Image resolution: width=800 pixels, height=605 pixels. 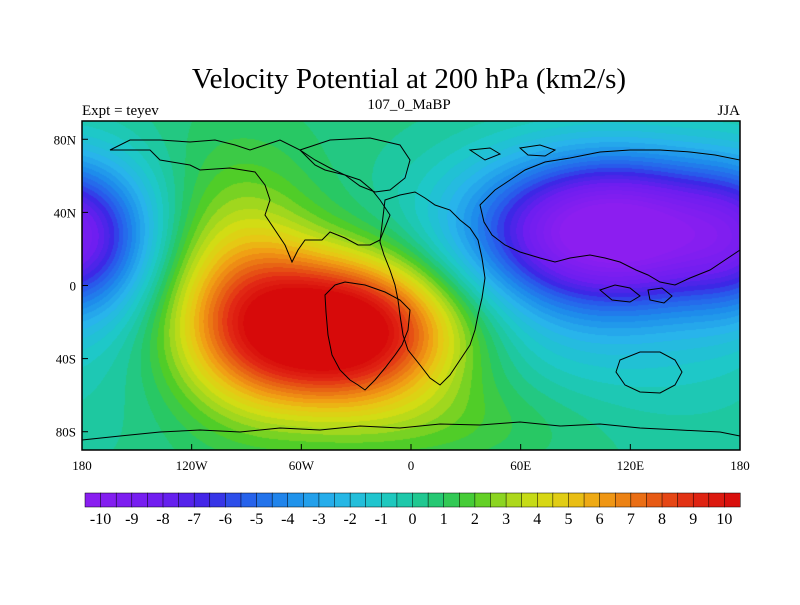 I want to click on colorbar-label: -6, so click(x=225, y=519).